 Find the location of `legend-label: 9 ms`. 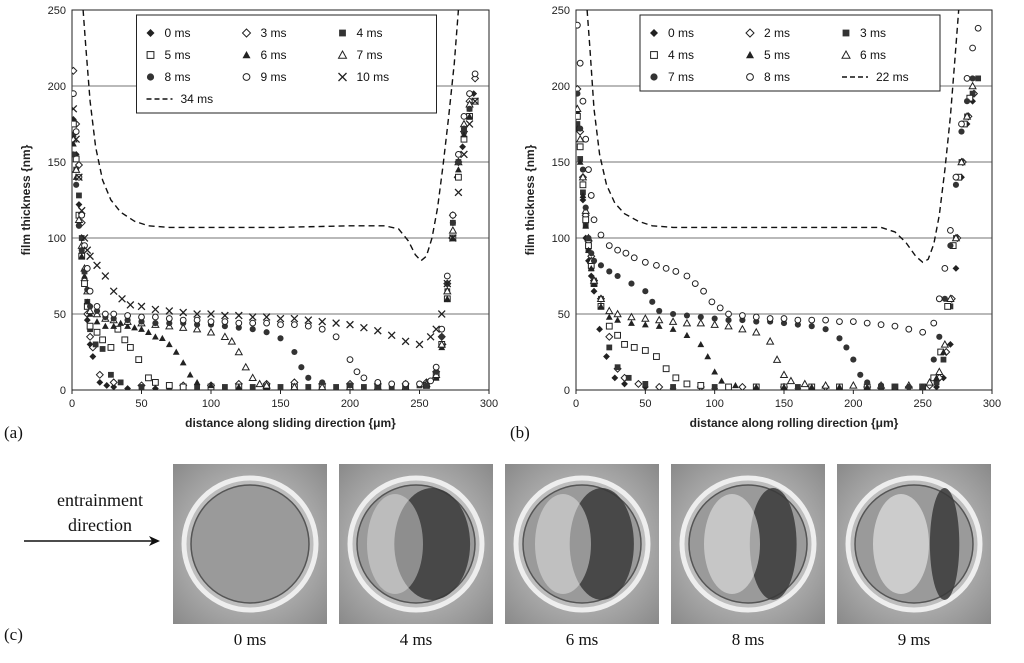

legend-label: 9 ms is located at coordinates (274, 77).